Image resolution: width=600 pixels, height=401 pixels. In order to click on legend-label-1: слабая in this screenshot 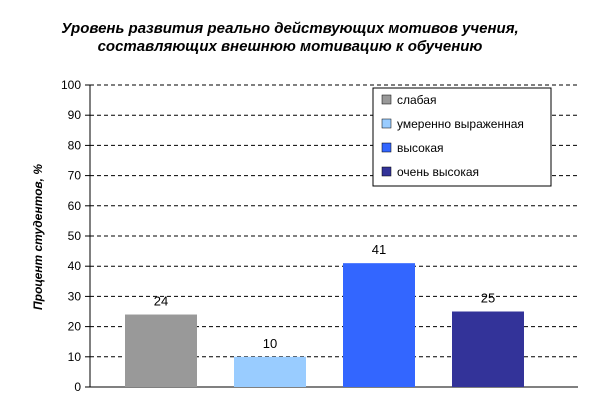, I will do `click(416, 100)`.